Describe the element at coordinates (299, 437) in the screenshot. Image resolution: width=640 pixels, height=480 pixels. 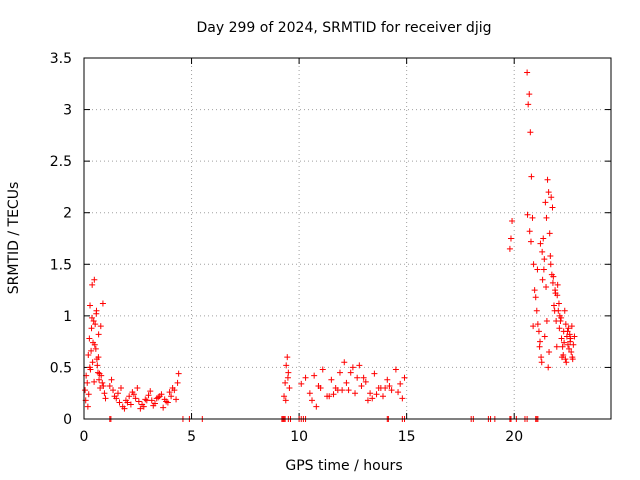
I see `x-tick-label: 10` at that location.